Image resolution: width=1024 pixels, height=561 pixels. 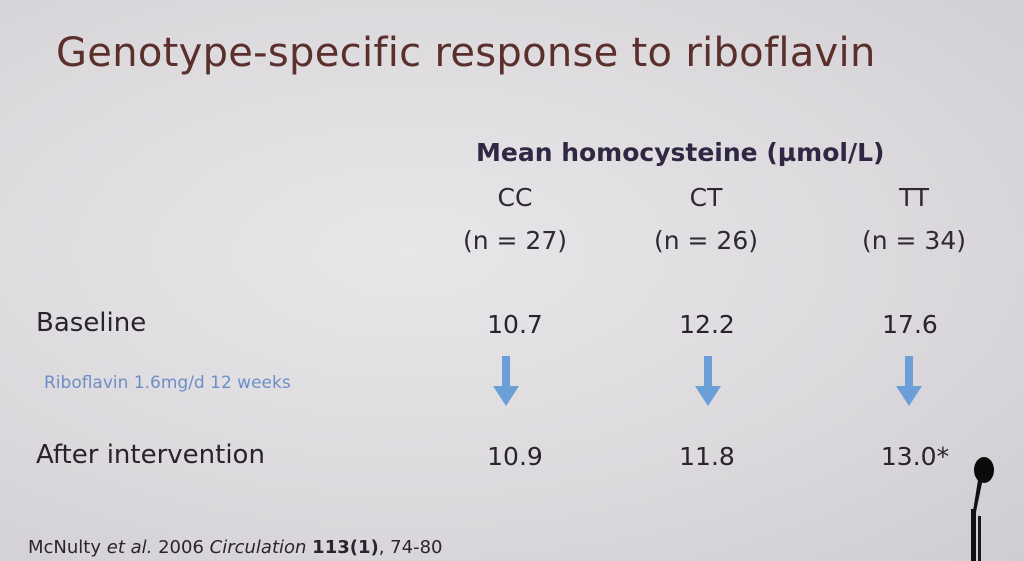 What do you see at coordinates (913, 240) in the screenshot?
I see `genotype-count: (n = 34)` at bounding box center [913, 240].